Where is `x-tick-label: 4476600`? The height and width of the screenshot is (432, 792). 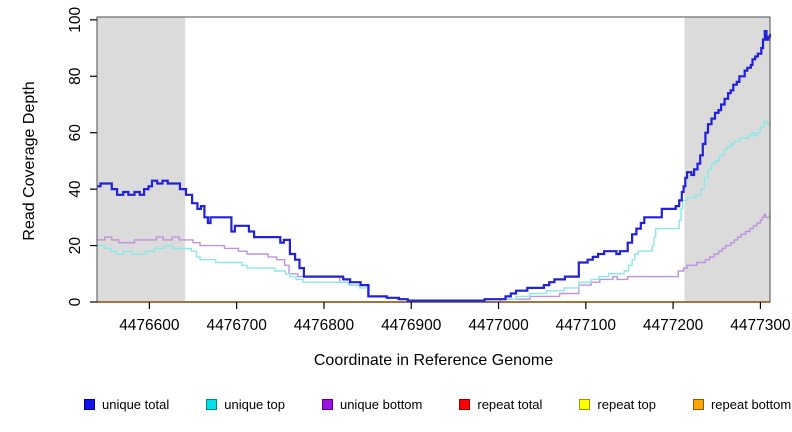 x-tick-label: 4476600 is located at coordinates (149, 325).